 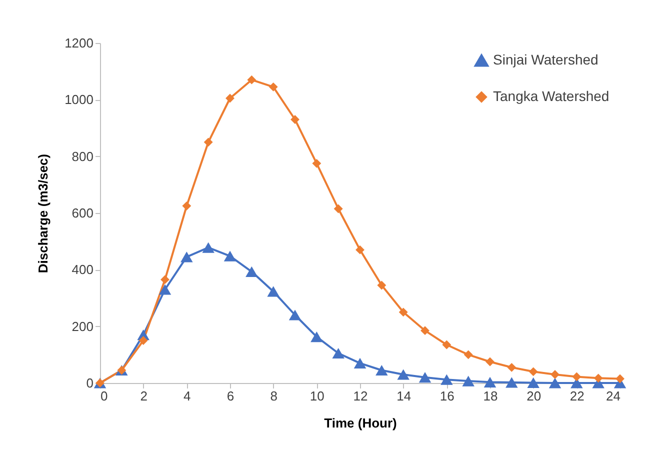 I want to click on x-tick-label: 0, so click(x=104, y=396).